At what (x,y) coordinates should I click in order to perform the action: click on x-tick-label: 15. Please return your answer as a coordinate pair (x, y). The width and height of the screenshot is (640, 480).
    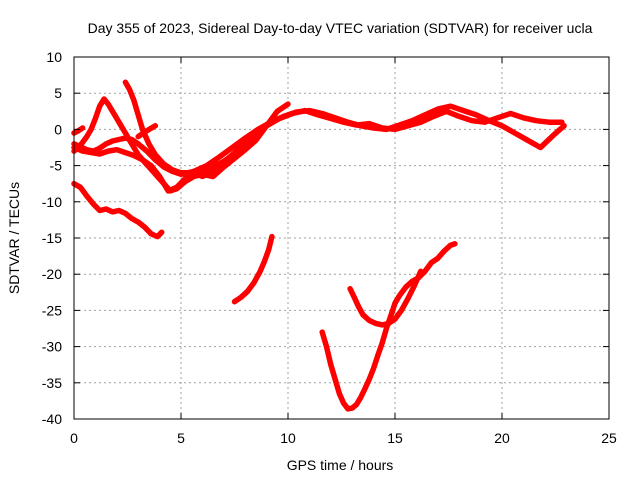
    Looking at the image, I should click on (395, 438).